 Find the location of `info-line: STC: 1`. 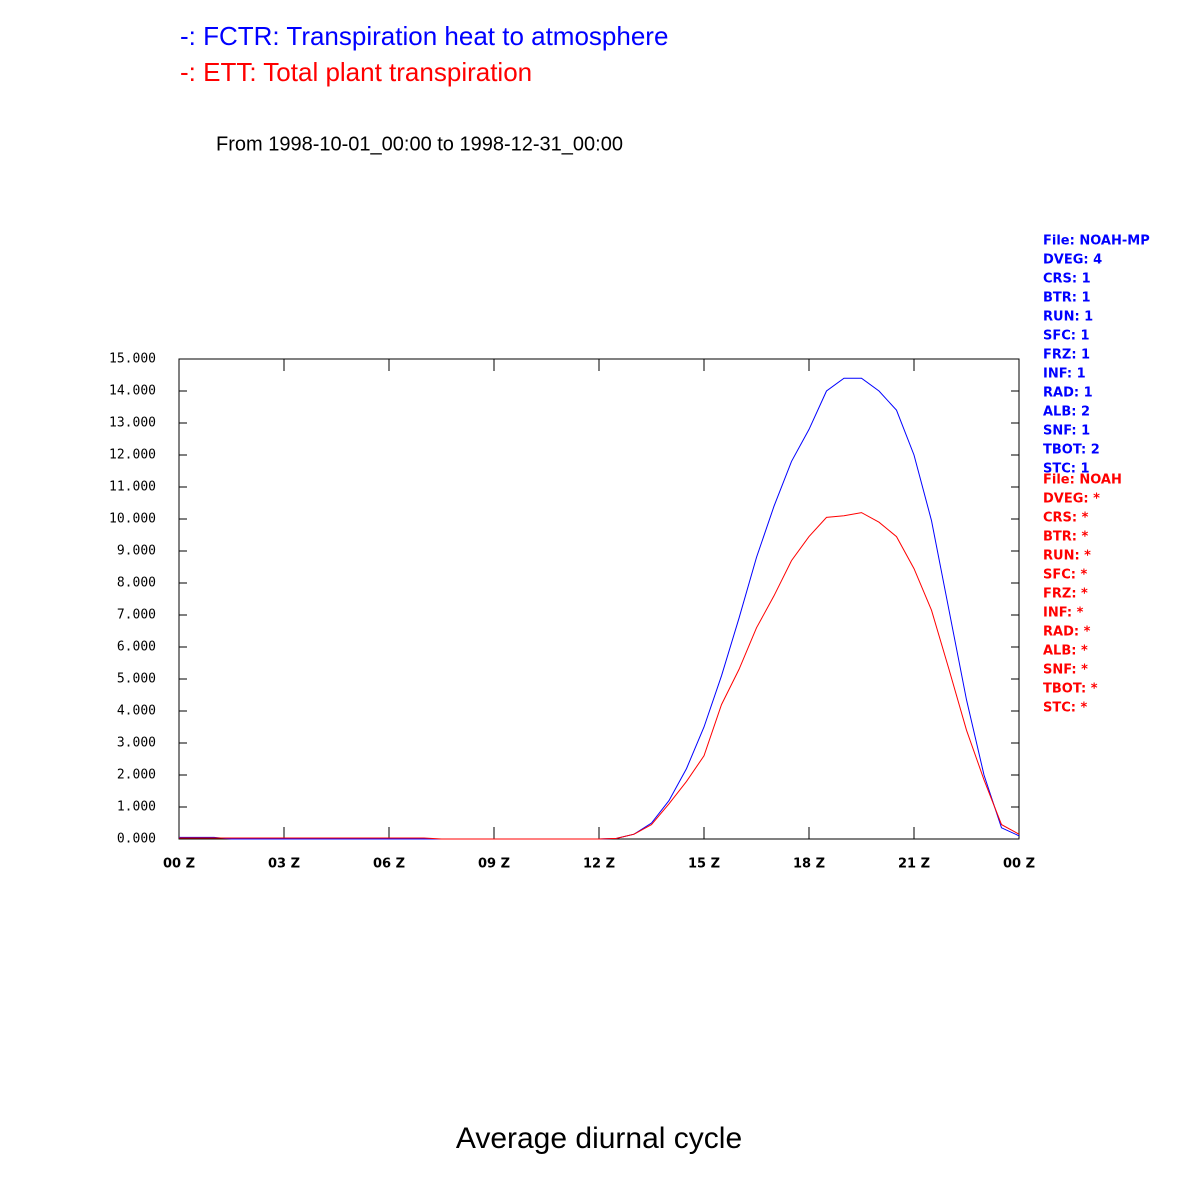

info-line: STC: 1 is located at coordinates (1066, 469).